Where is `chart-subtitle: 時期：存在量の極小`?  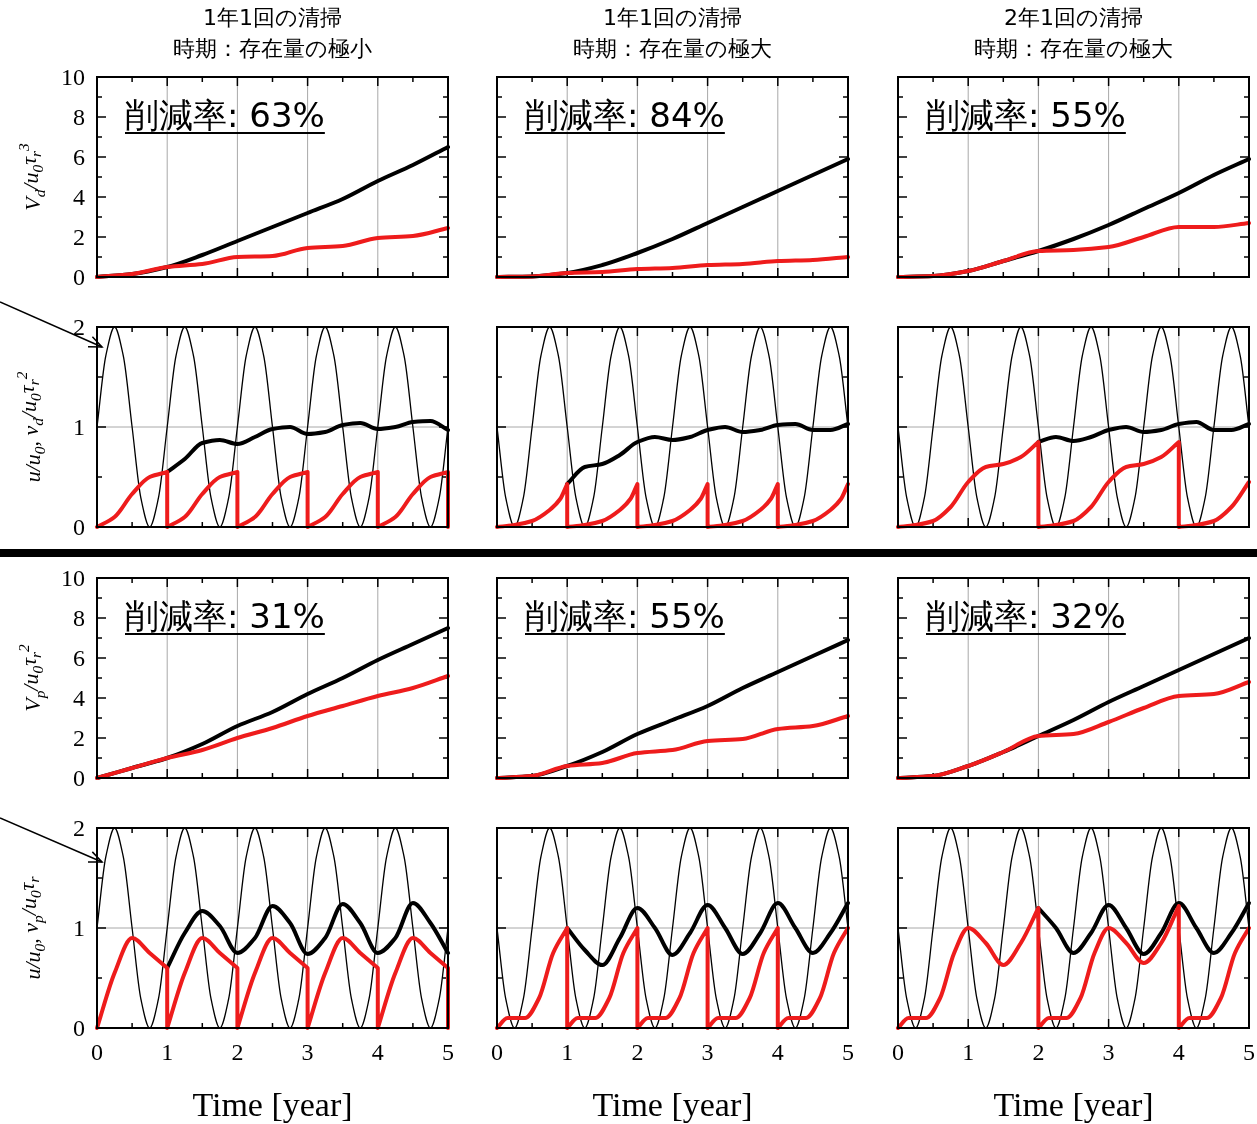 chart-subtitle: 時期：存在量の極小 is located at coordinates (272, 48).